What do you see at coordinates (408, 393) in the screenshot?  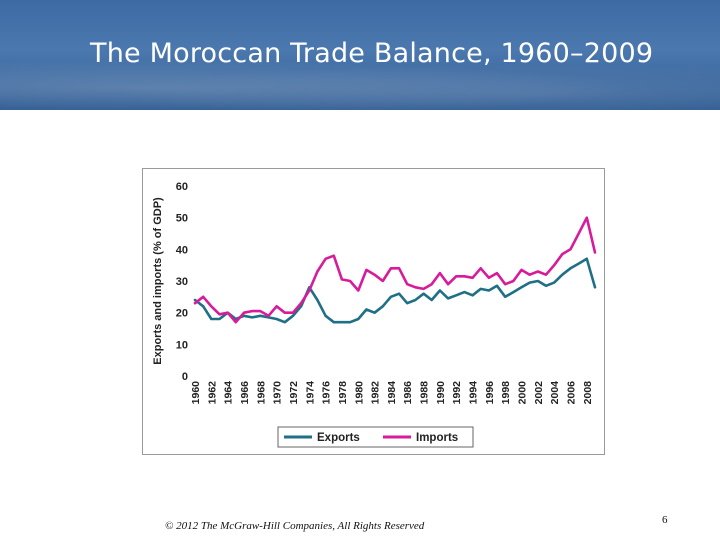 I see `x-tick-label: 1986` at bounding box center [408, 393].